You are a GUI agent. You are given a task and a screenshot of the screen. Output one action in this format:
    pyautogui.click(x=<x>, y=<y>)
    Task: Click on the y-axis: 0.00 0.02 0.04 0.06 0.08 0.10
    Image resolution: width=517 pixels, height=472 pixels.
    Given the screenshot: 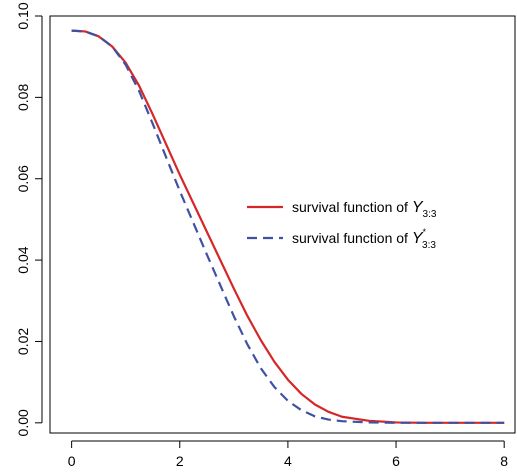 What is the action you would take?
    pyautogui.click(x=29, y=219)
    